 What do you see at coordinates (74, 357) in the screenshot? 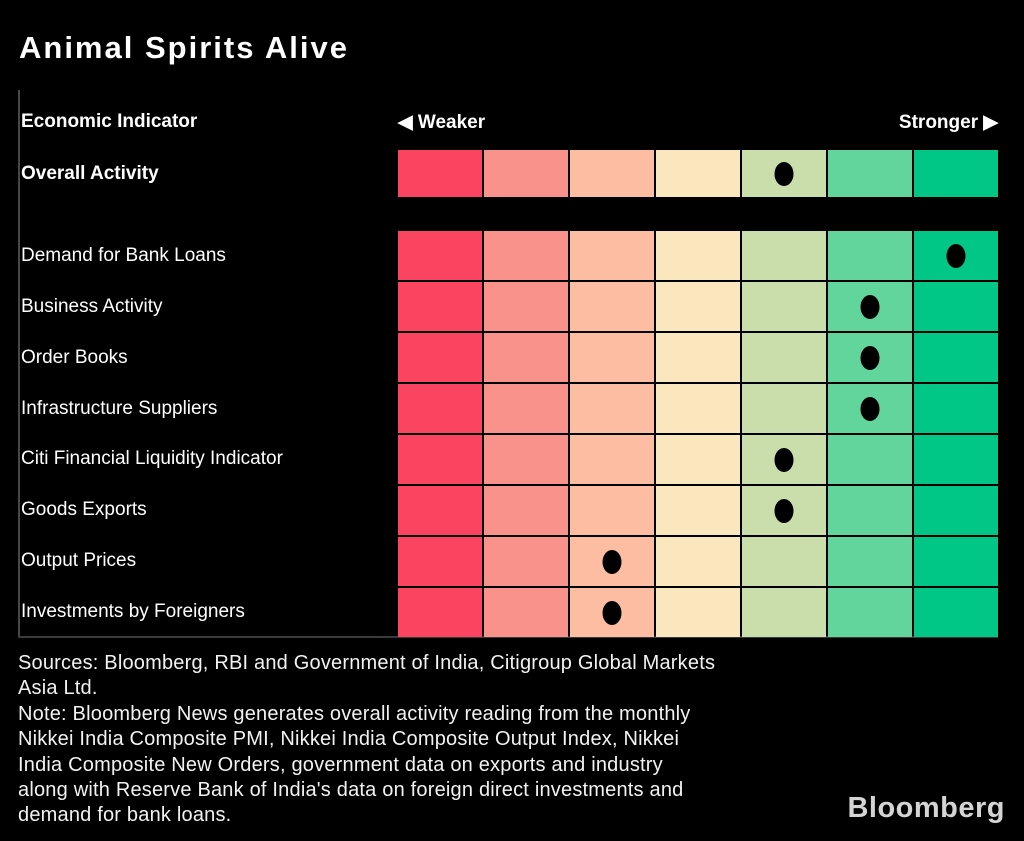
I see `row-label: Order Books` at bounding box center [74, 357].